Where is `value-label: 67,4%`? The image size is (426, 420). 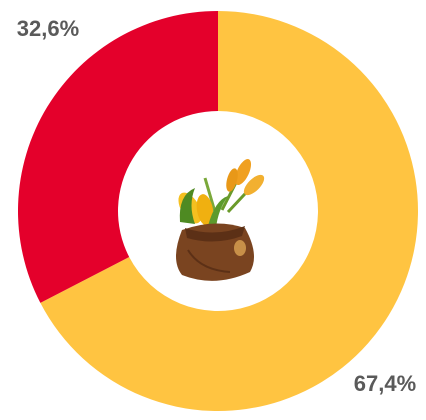 value-label: 67,4% is located at coordinates (385, 383).